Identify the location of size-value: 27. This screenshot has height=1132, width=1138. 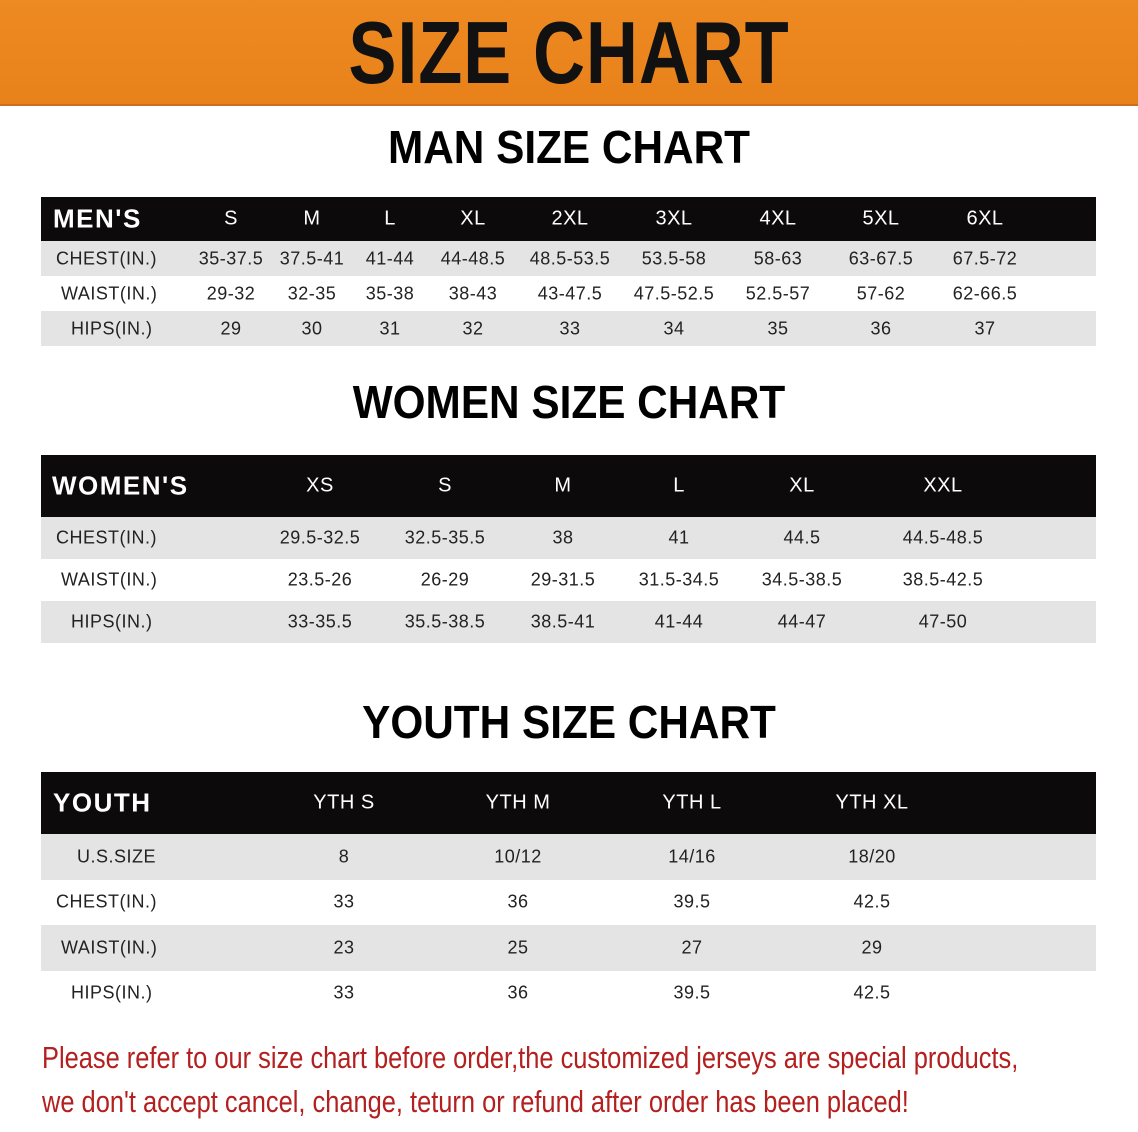
(692, 947).